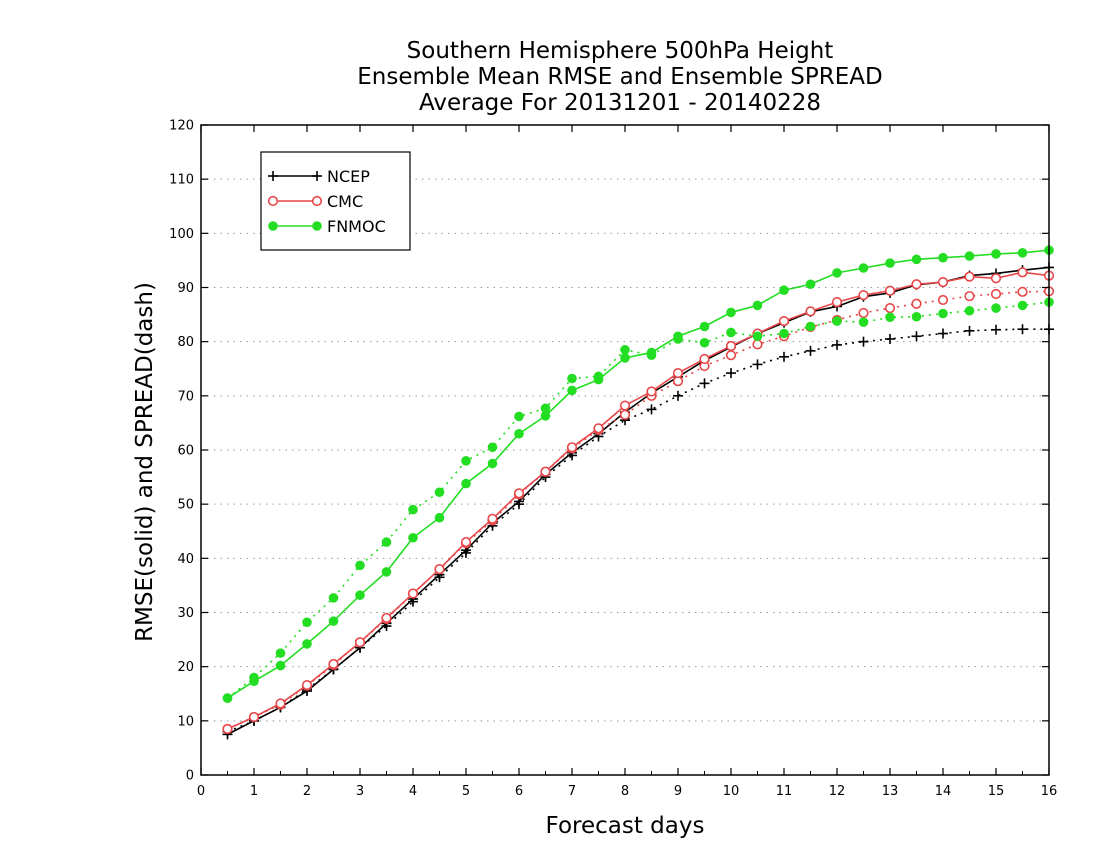  I want to click on x-tick-label: 5, so click(466, 791).